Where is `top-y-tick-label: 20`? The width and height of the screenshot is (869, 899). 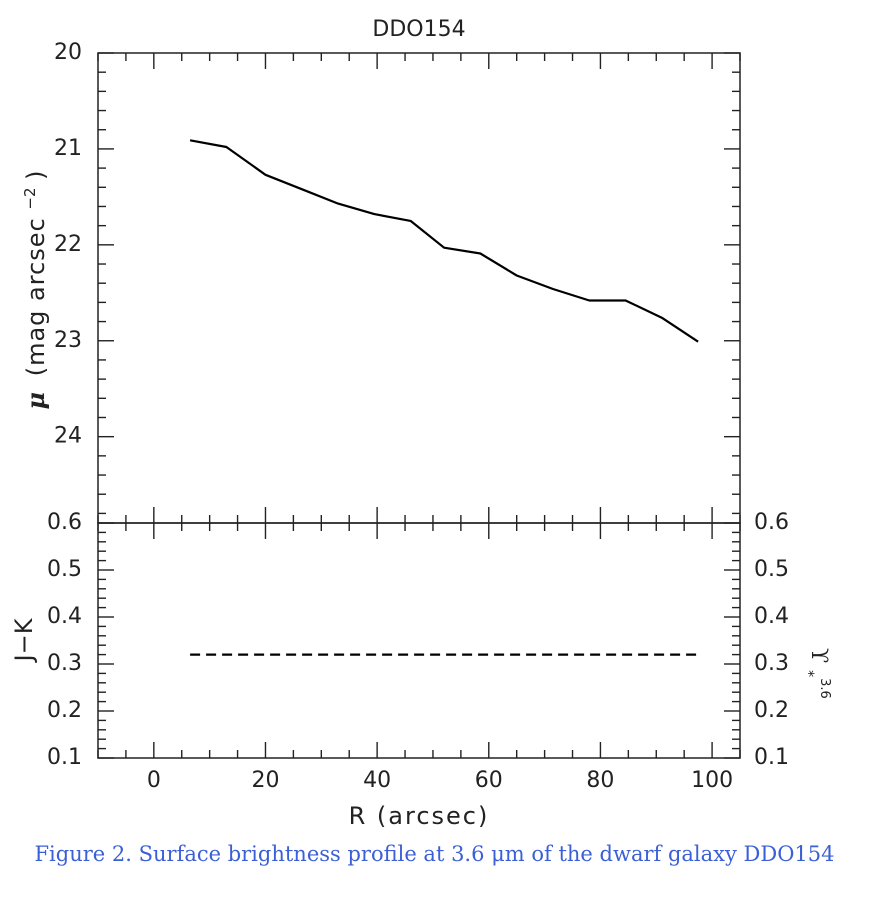
top-y-tick-label: 20 is located at coordinates (68, 52).